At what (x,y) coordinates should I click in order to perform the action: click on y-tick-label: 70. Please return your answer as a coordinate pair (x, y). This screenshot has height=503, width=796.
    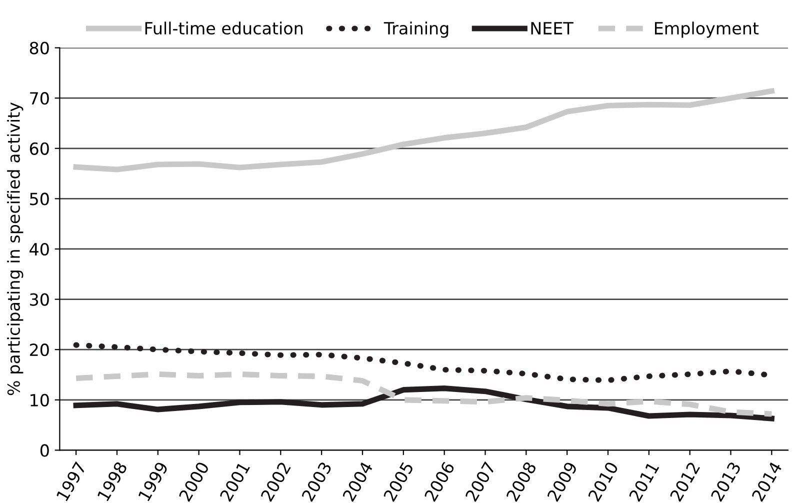
    Looking at the image, I should click on (39, 98).